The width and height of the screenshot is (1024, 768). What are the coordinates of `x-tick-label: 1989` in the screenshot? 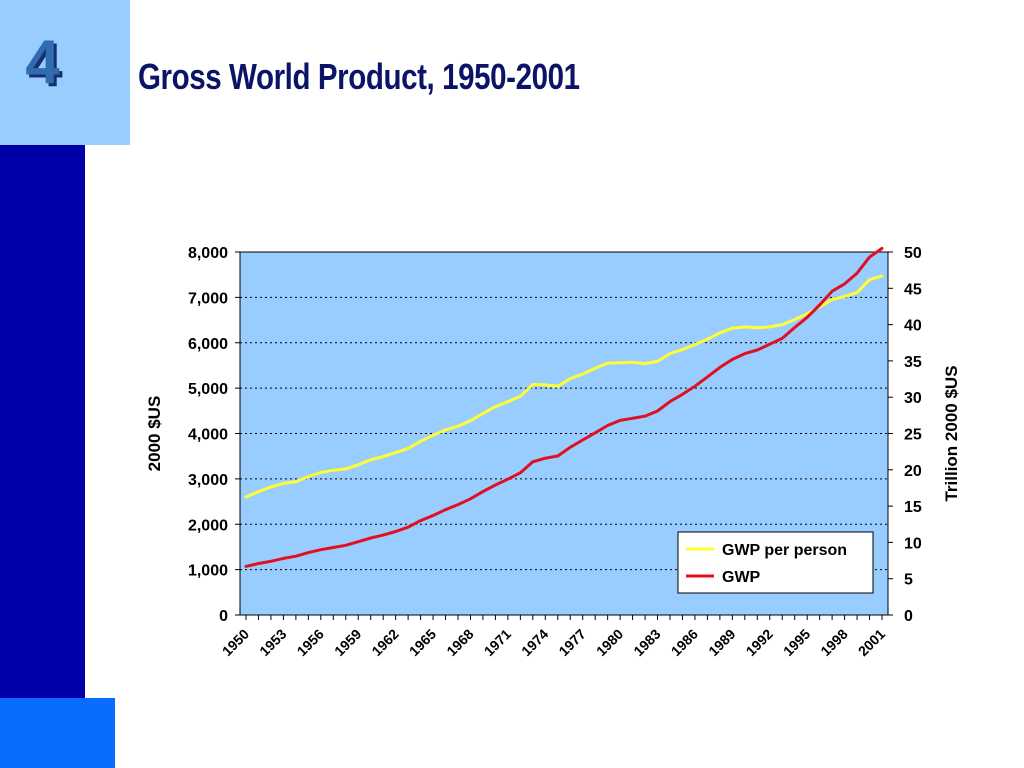 It's located at (721, 642).